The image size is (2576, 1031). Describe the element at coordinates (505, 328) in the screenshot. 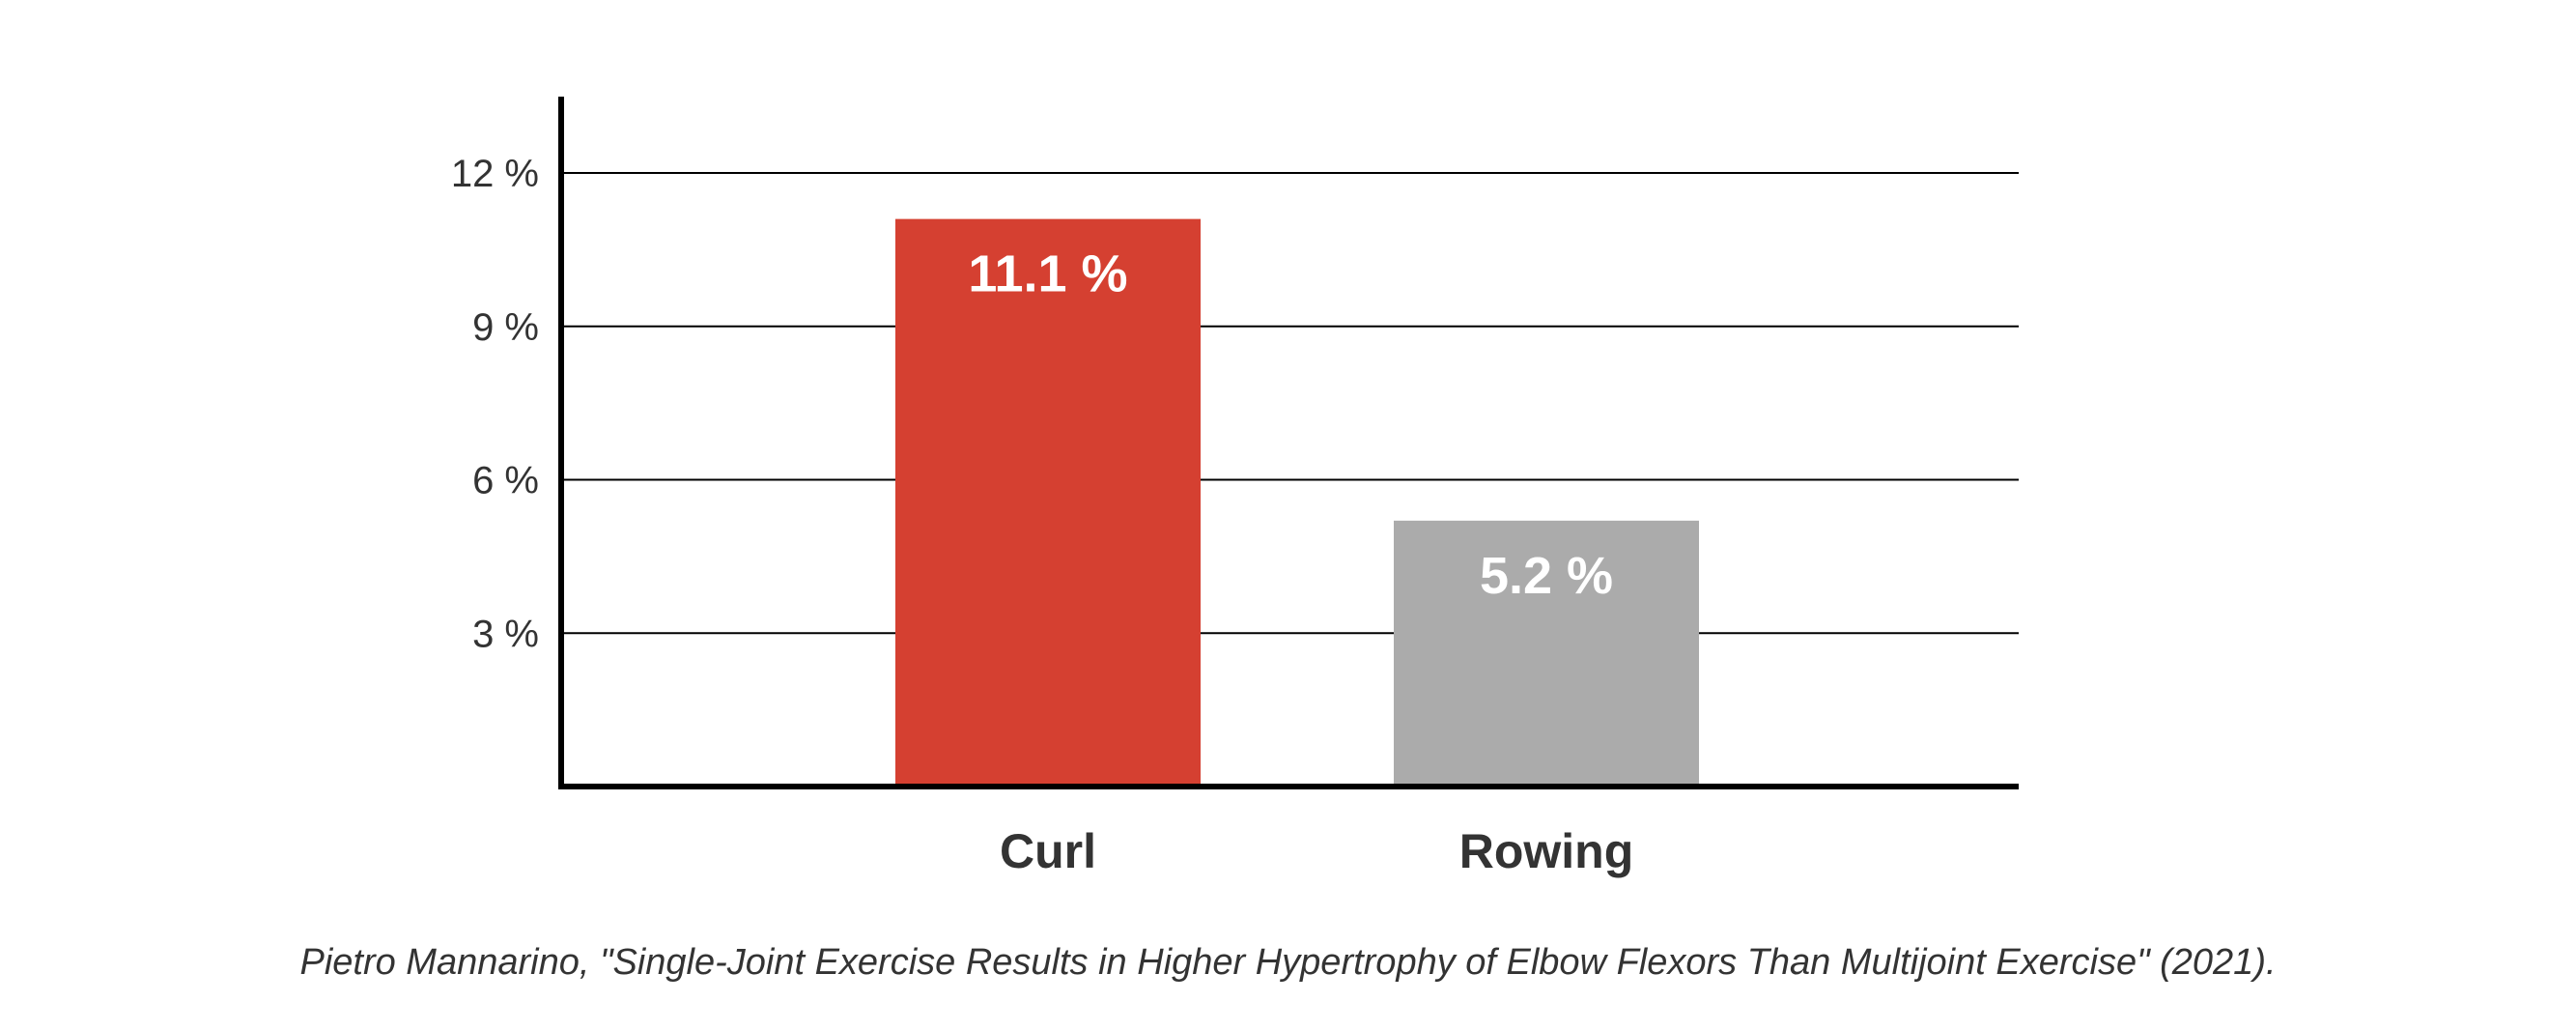

I see `y-tick-label: 9 %` at that location.